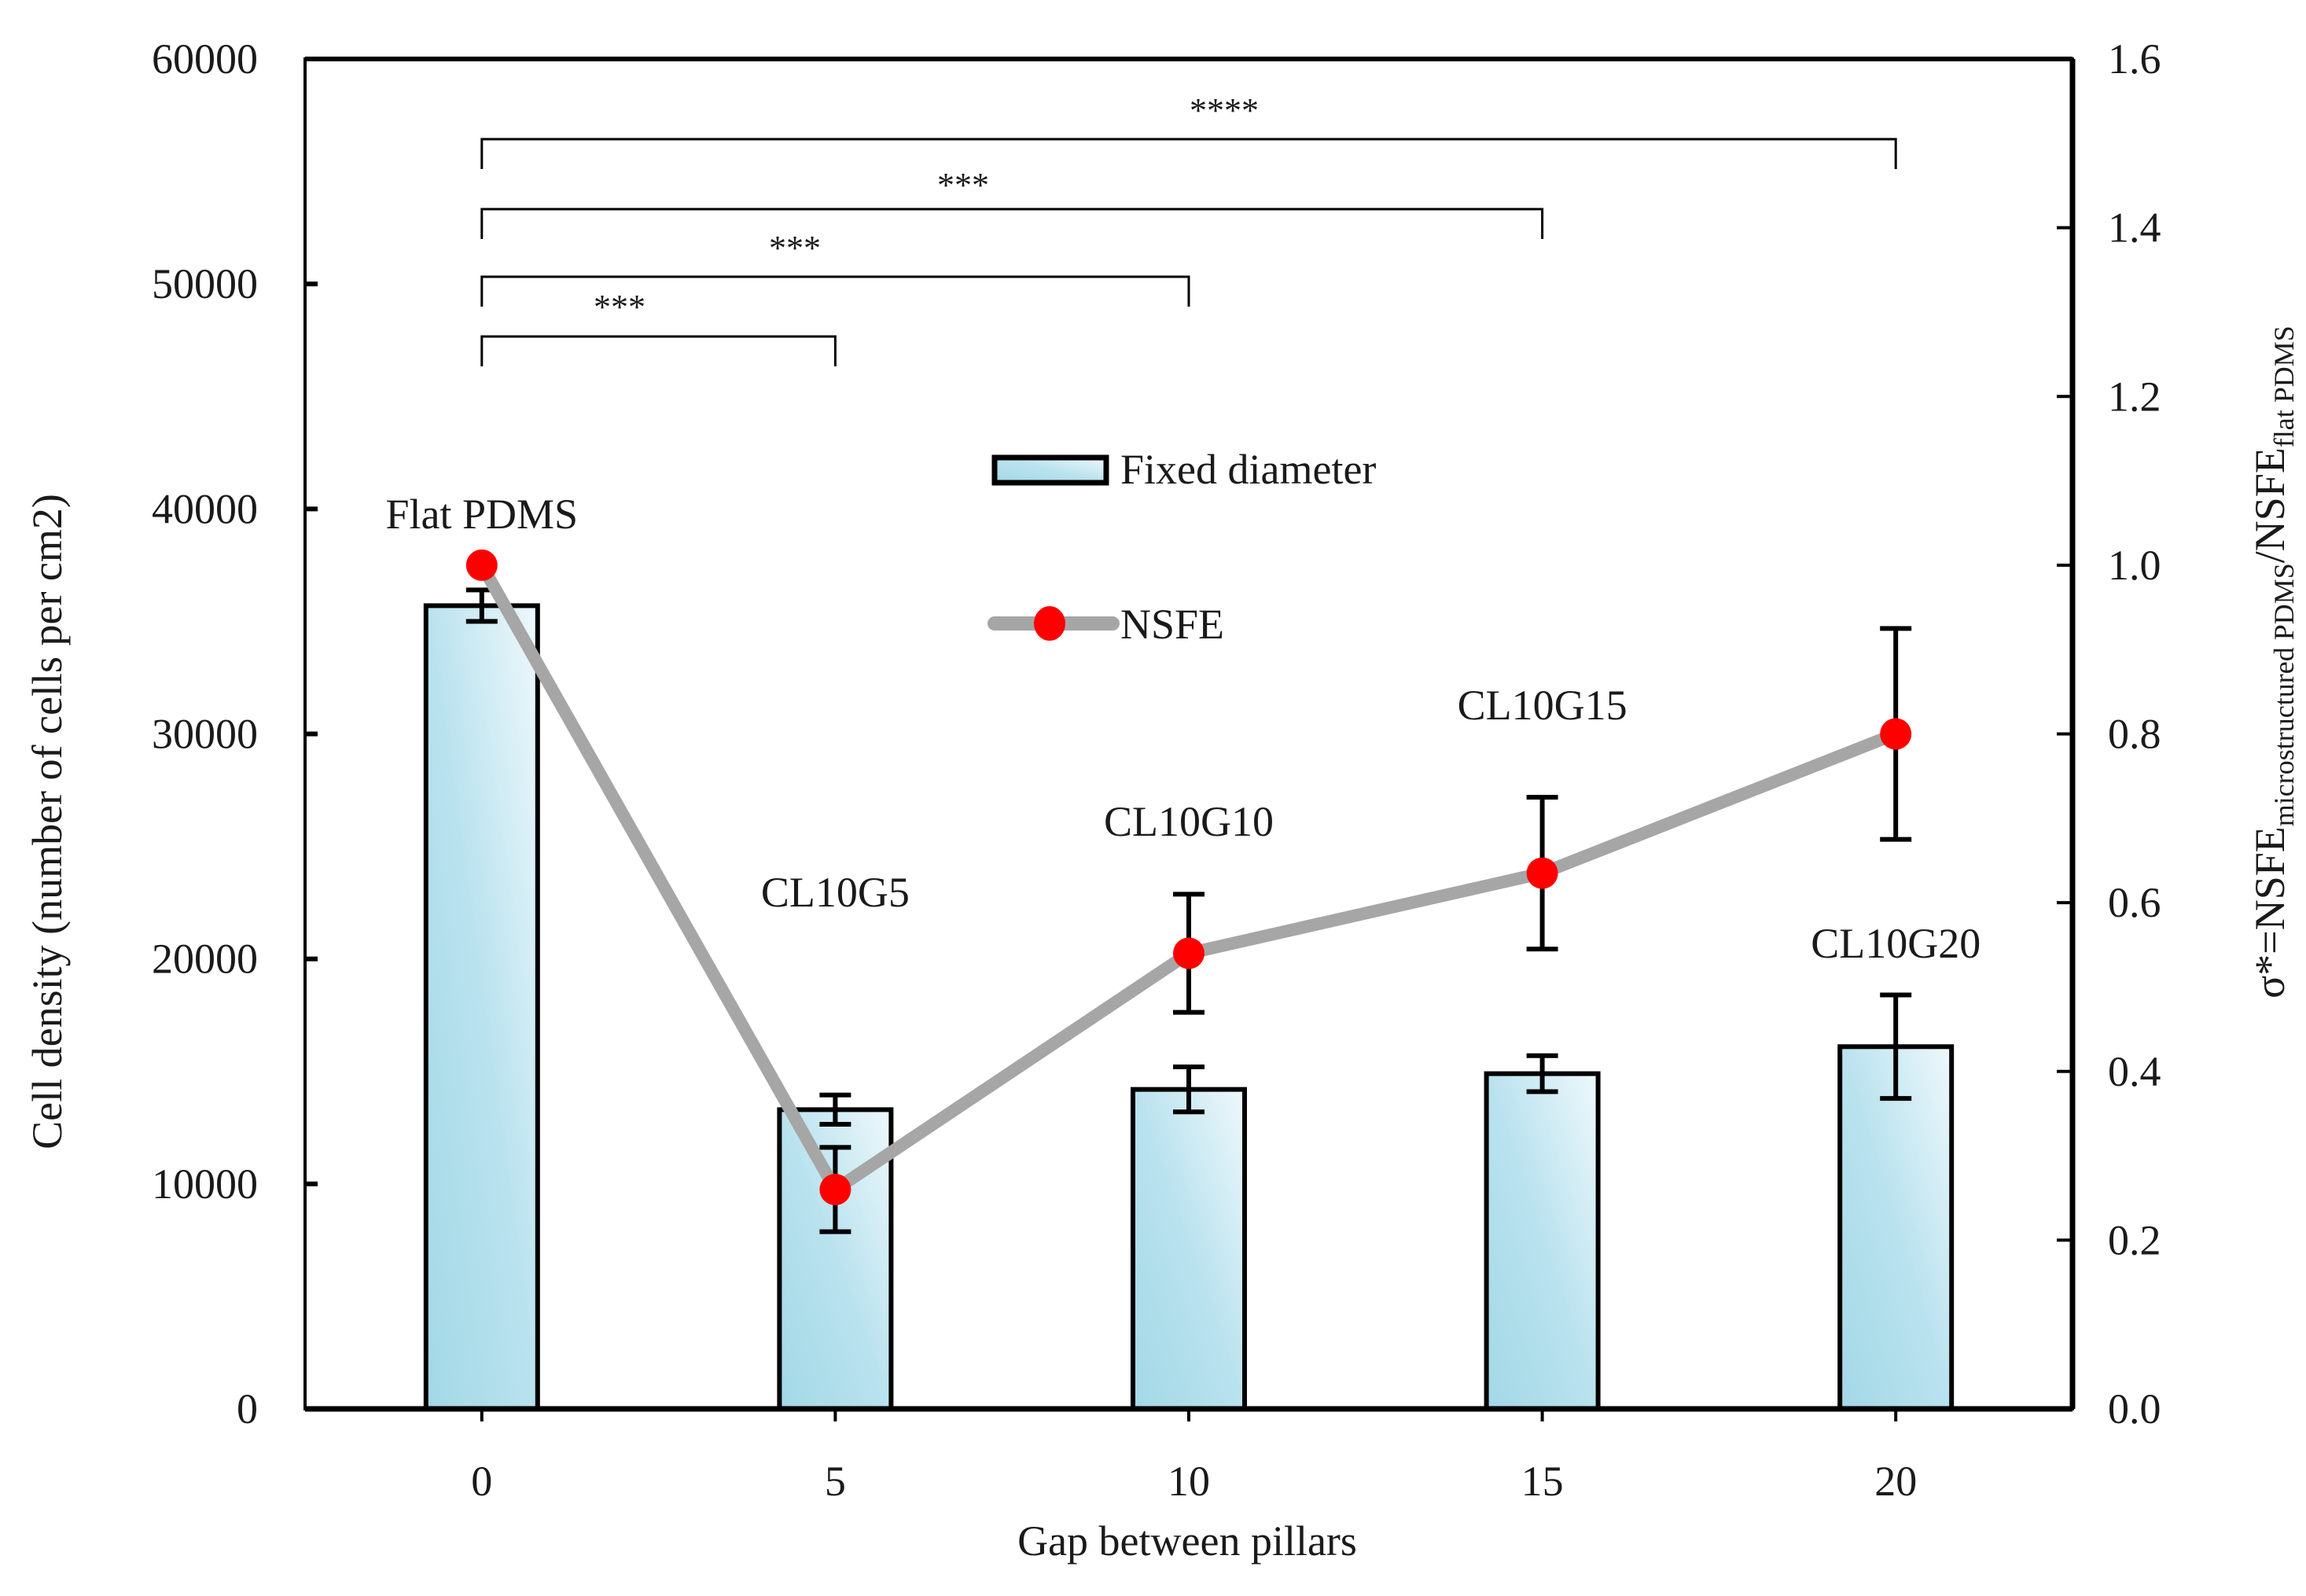  What do you see at coordinates (1189, 821) in the screenshot?
I see `bar-annotation: CL10G10` at bounding box center [1189, 821].